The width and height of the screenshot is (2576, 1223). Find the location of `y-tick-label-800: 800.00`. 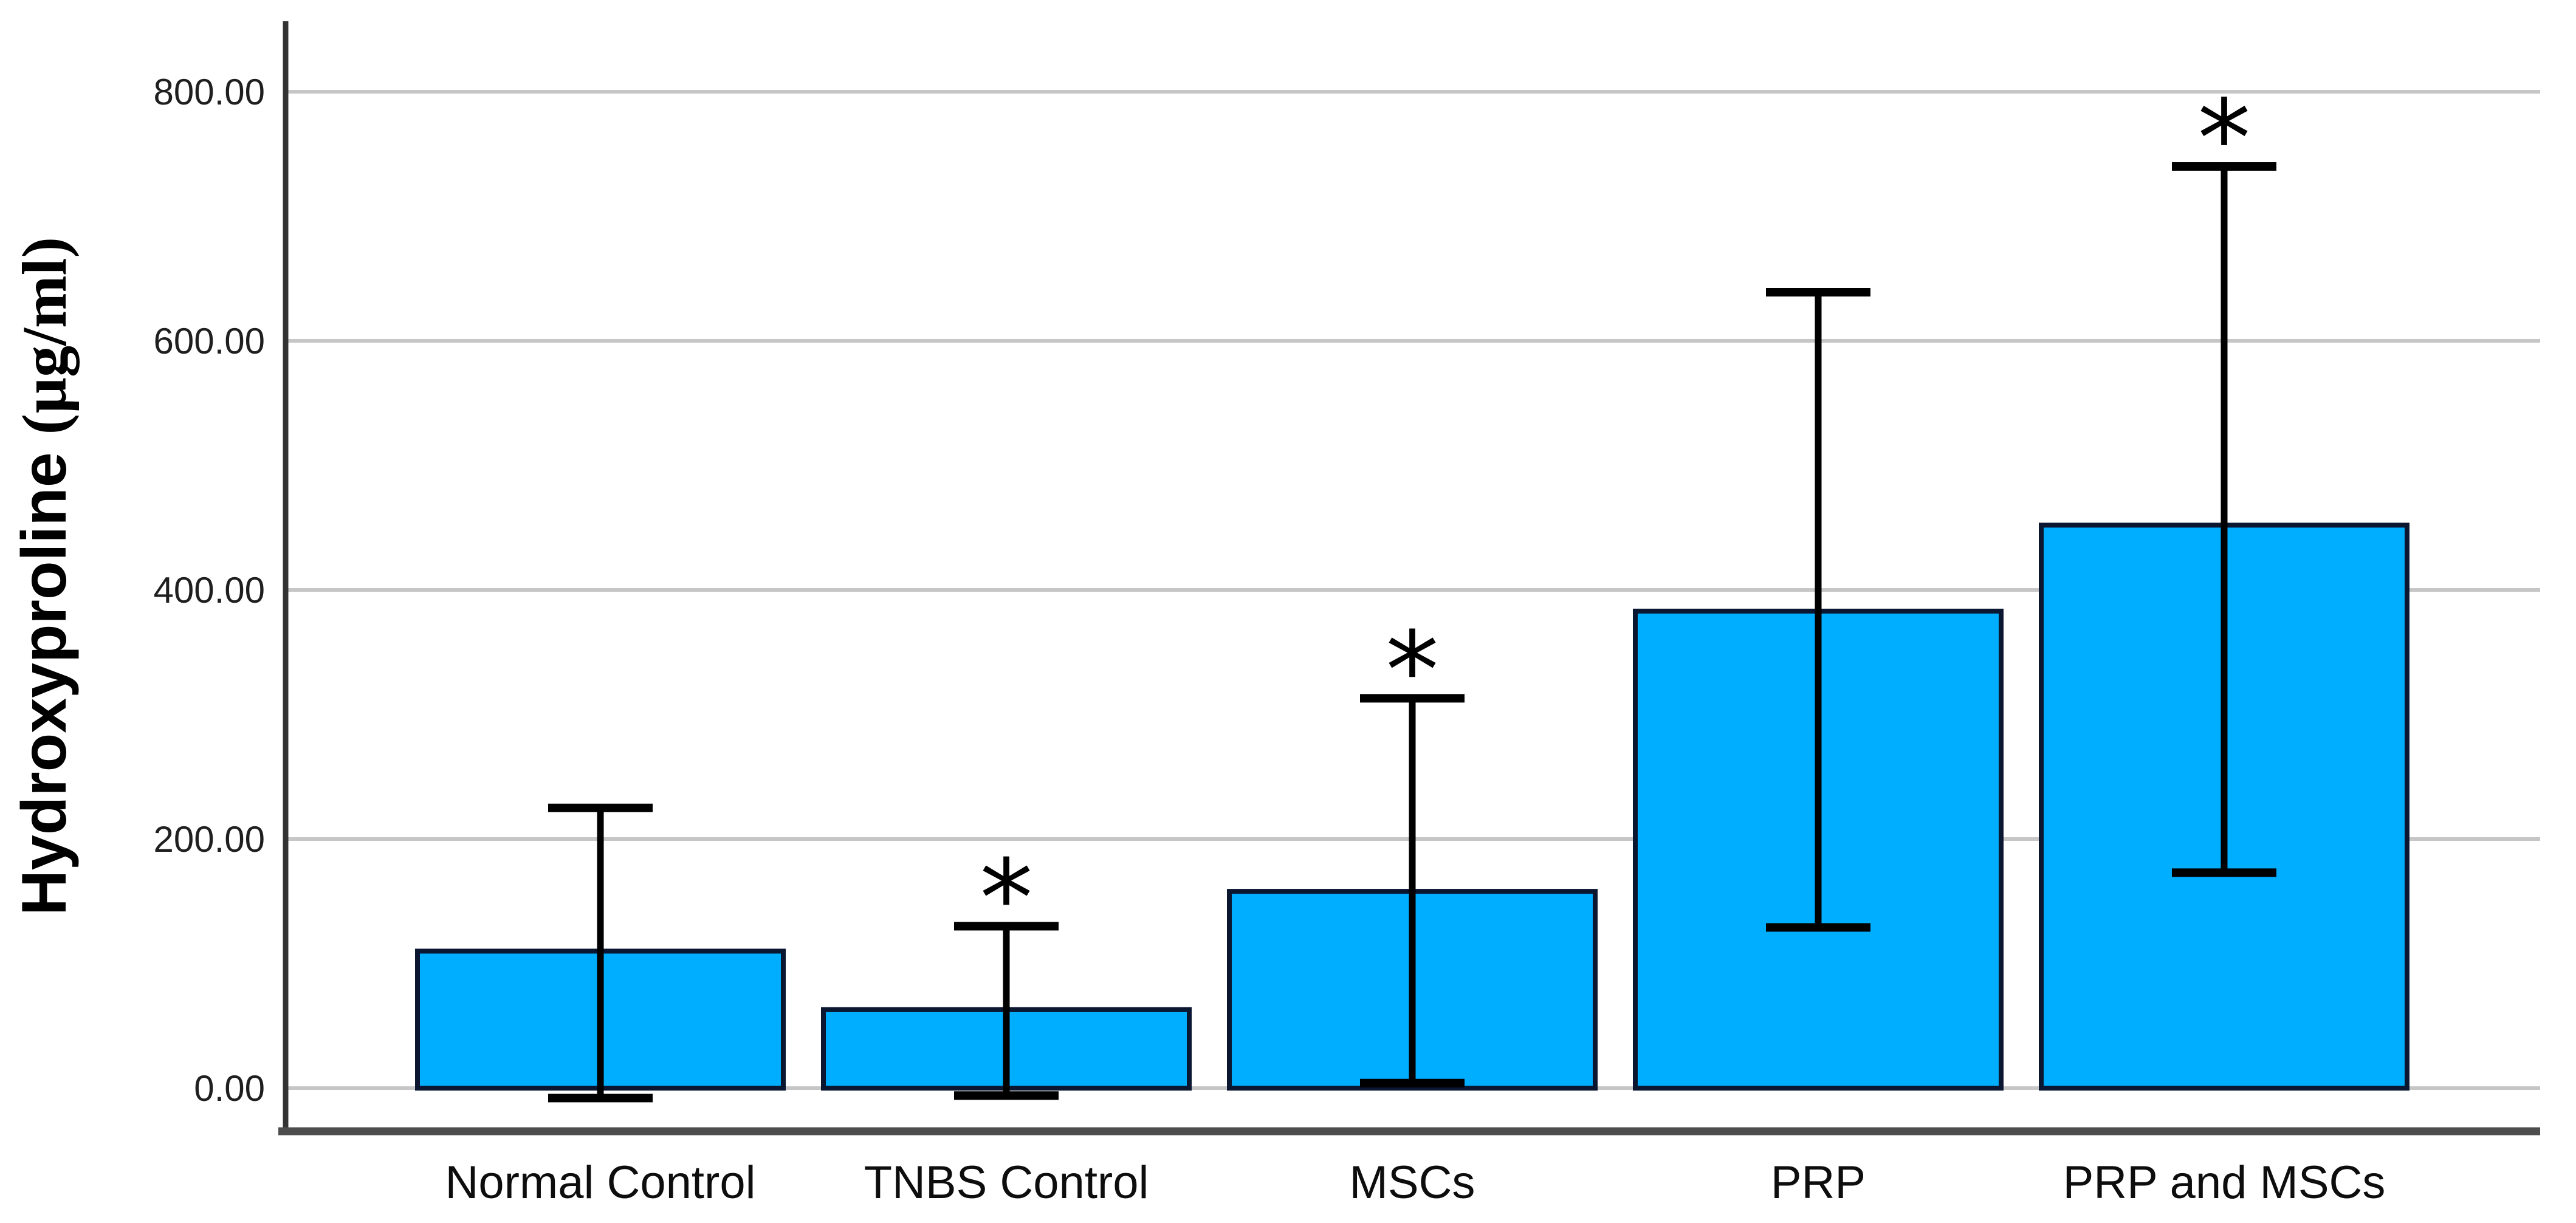

y-tick-label-800: 800.00 is located at coordinates (209, 92).